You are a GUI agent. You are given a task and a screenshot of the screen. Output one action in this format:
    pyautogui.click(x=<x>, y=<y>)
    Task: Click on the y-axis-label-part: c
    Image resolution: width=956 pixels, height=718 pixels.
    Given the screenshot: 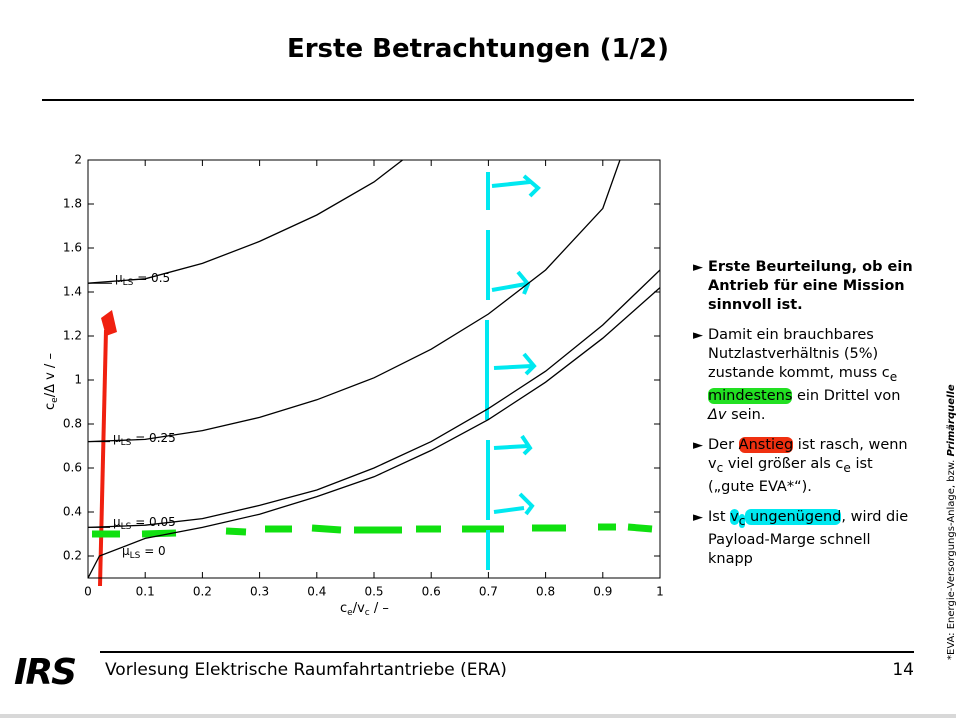 What is the action you would take?
    pyautogui.click(x=50, y=406)
    